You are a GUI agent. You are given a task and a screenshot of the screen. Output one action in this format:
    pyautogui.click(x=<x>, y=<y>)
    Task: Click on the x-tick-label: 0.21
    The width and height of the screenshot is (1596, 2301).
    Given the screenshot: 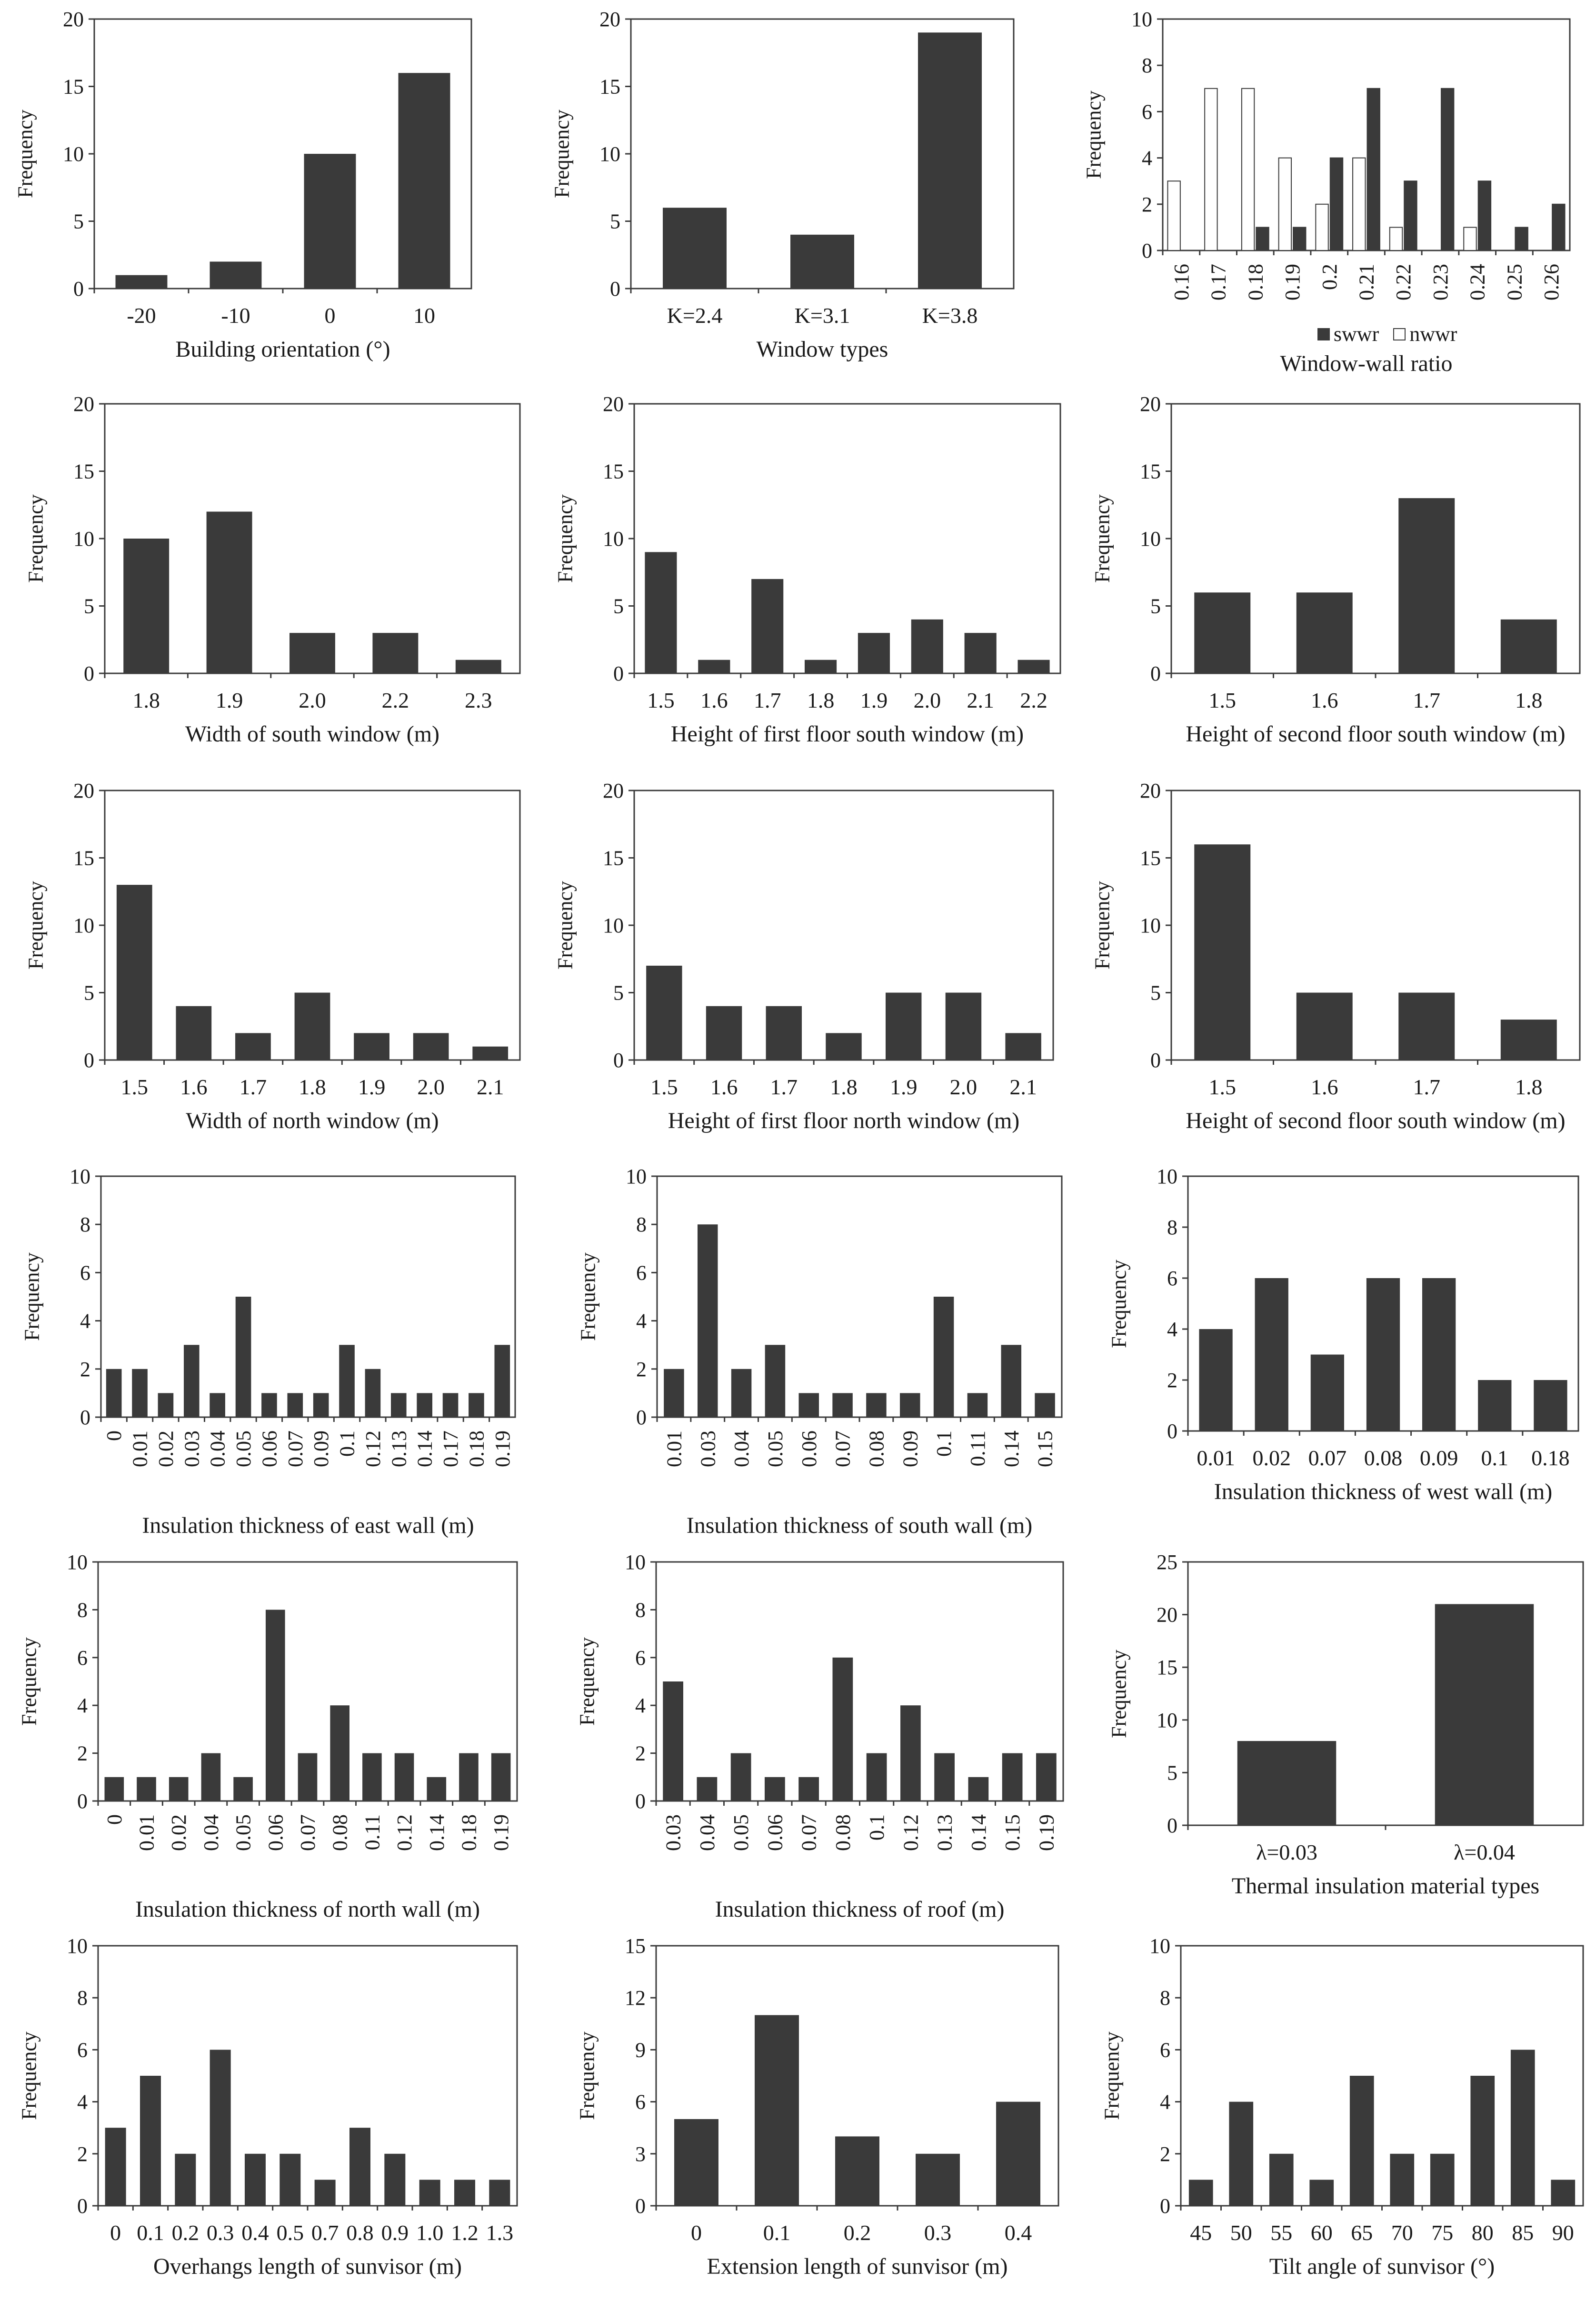 What is the action you would take?
    pyautogui.click(x=1366, y=282)
    